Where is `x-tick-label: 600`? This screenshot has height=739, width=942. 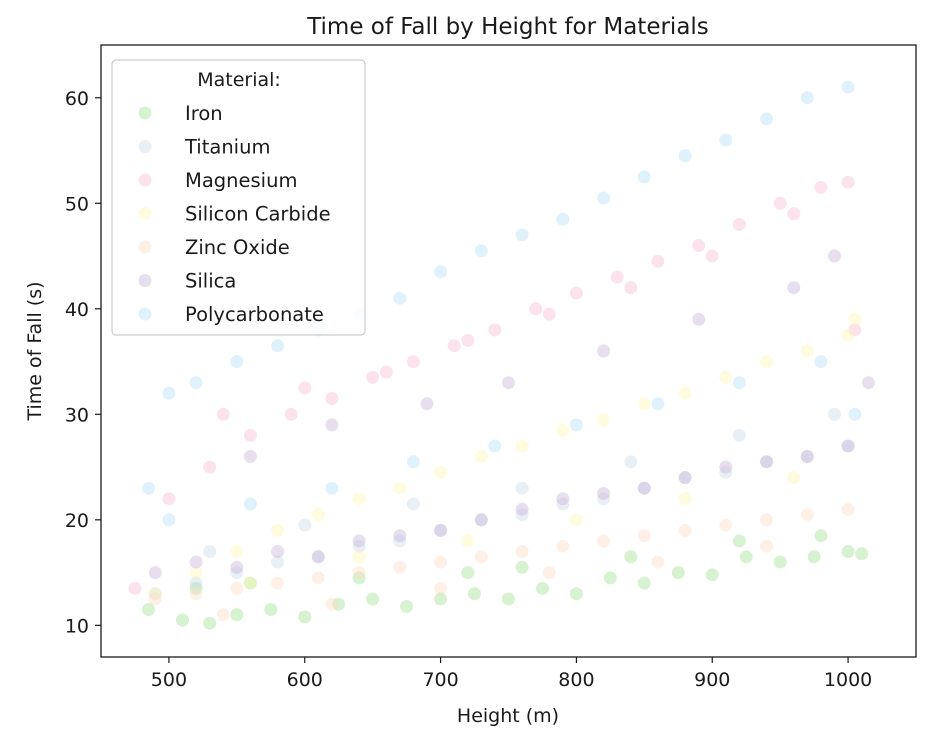
x-tick-label: 600 is located at coordinates (305, 680).